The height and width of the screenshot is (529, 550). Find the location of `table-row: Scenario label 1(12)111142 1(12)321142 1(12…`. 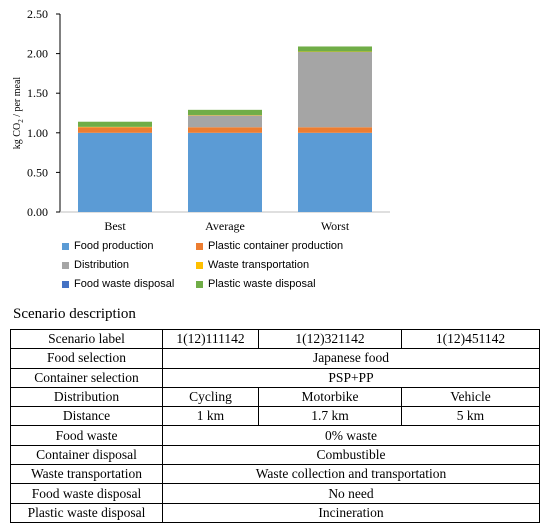

table-row: Scenario label 1(12)111142 1(12)321142 1(12… is located at coordinates (275, 339).